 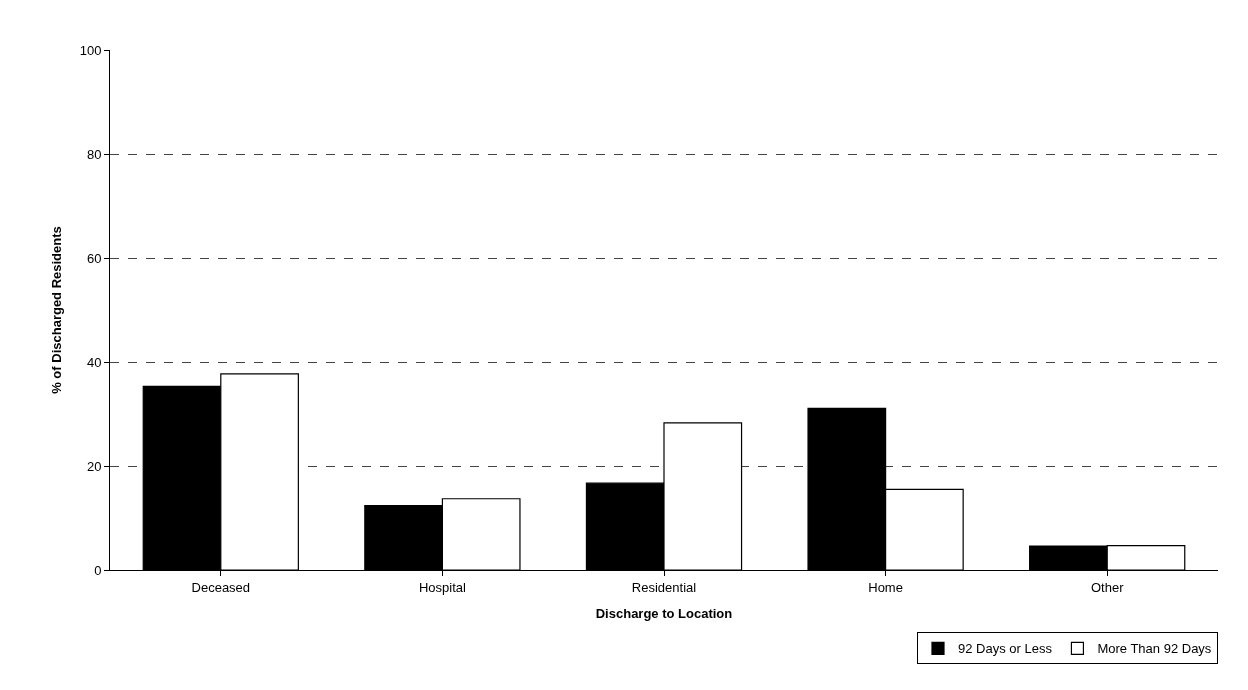 I want to click on legend-label: 92 Days or Less, so click(x=1005, y=649).